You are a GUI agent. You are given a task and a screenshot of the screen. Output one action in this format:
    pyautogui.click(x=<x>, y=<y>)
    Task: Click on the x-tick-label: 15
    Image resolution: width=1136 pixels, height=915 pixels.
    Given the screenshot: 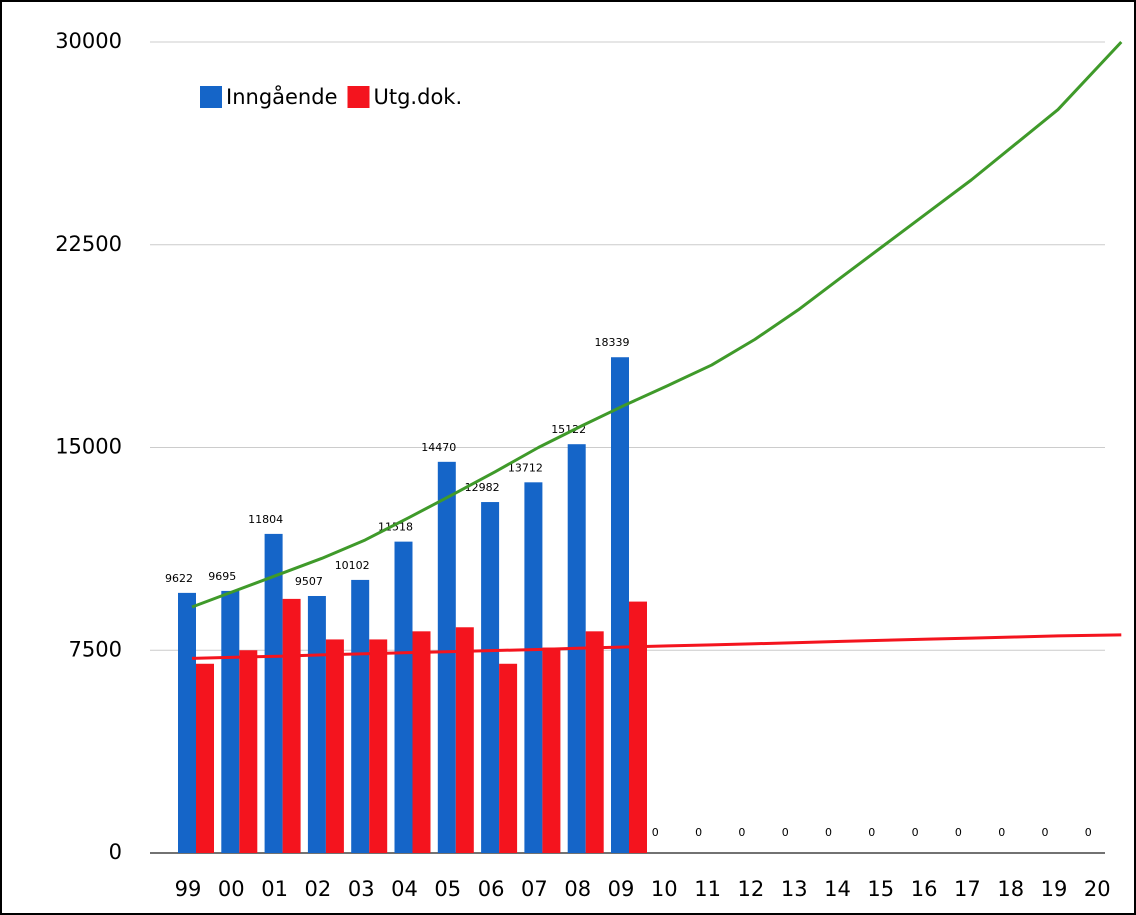 What is the action you would take?
    pyautogui.click(x=880, y=889)
    